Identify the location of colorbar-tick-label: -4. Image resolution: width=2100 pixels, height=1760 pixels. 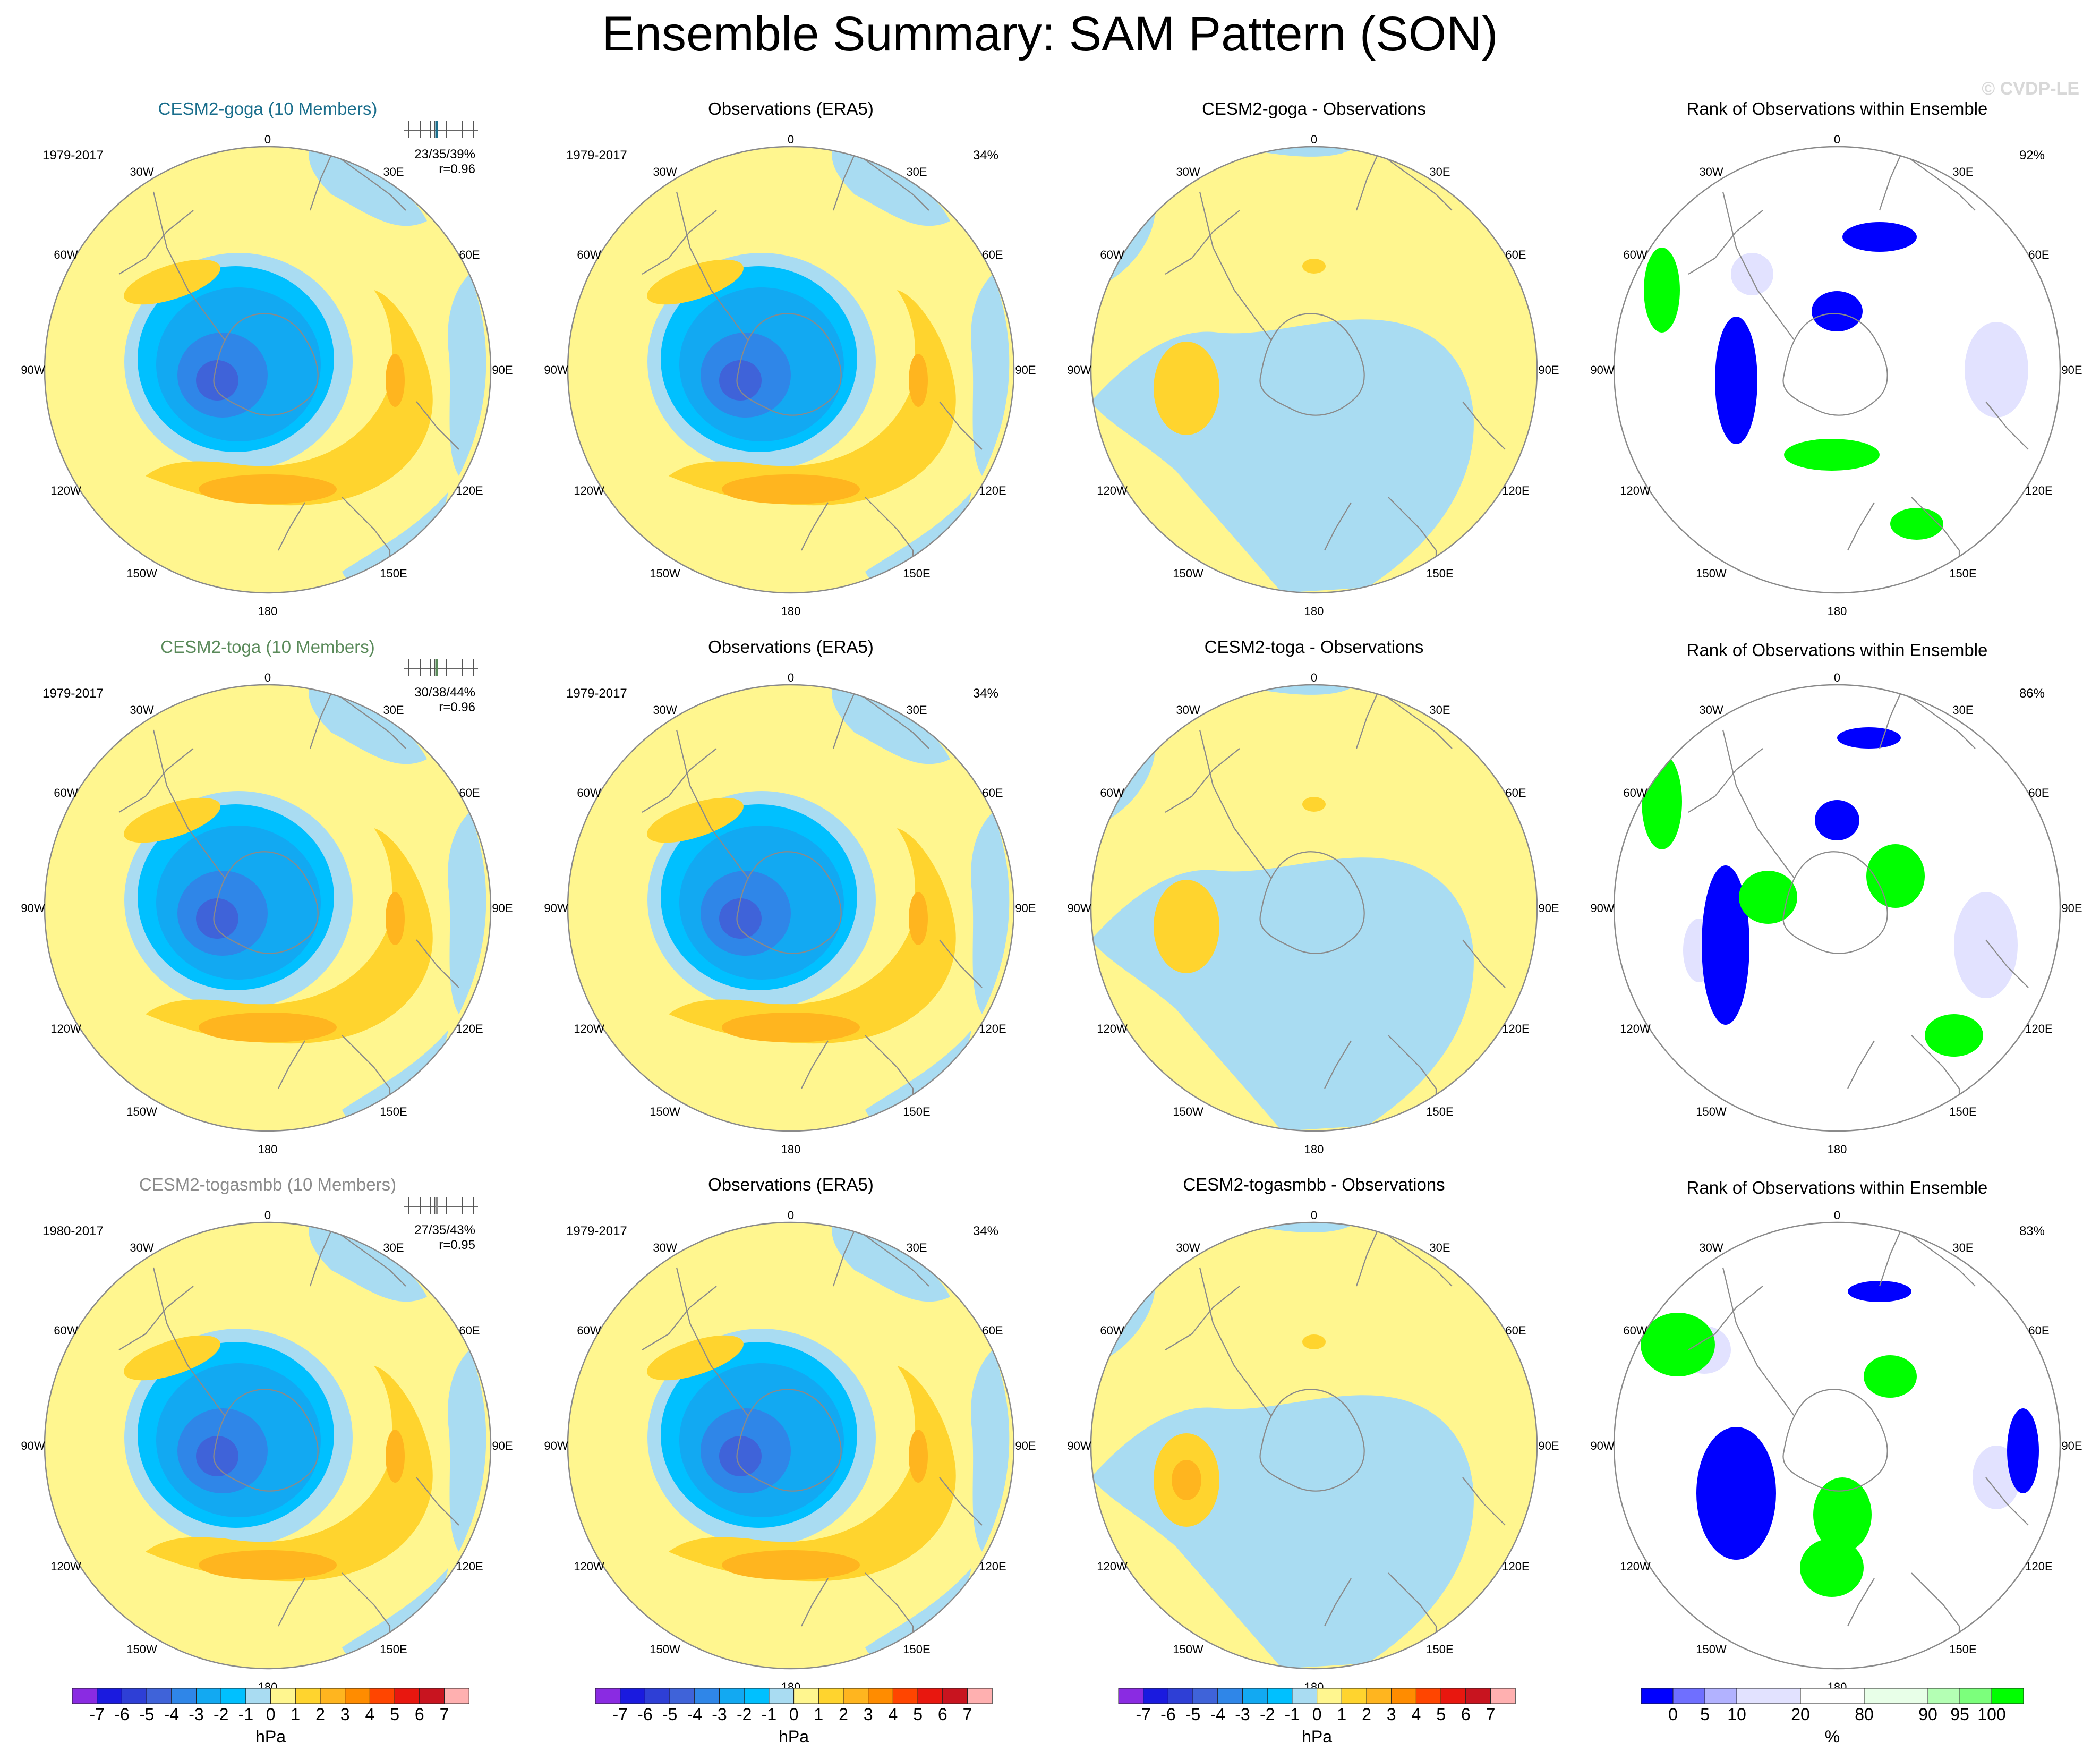
(1217, 1714).